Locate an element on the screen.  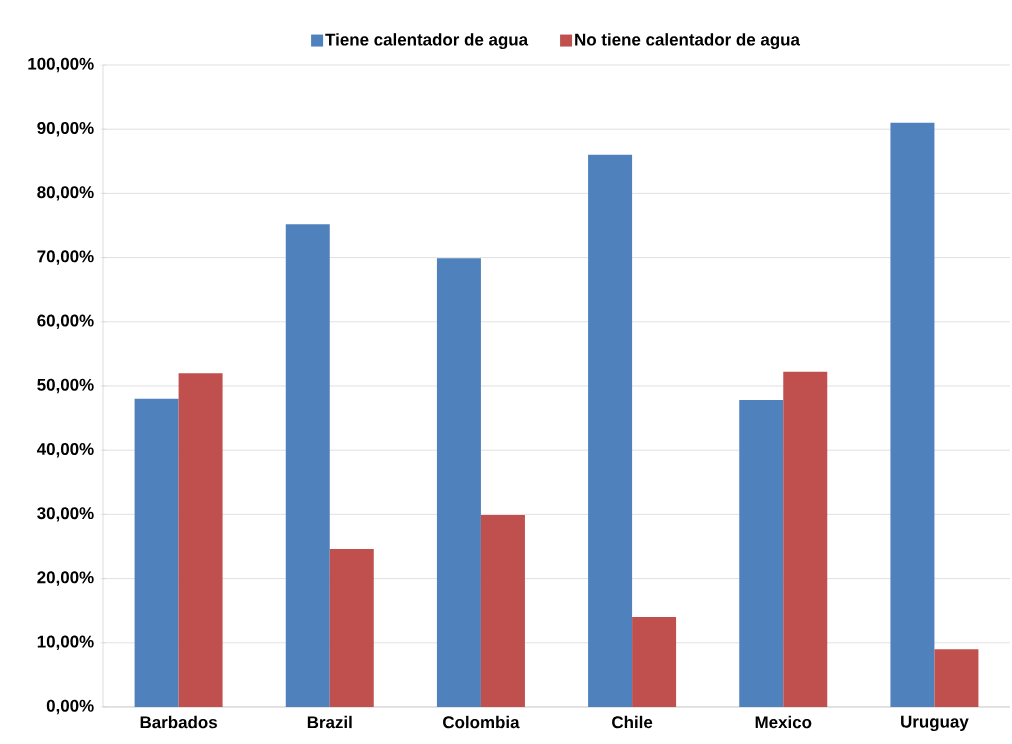
x-tick-label: Colombia is located at coordinates (481, 722).